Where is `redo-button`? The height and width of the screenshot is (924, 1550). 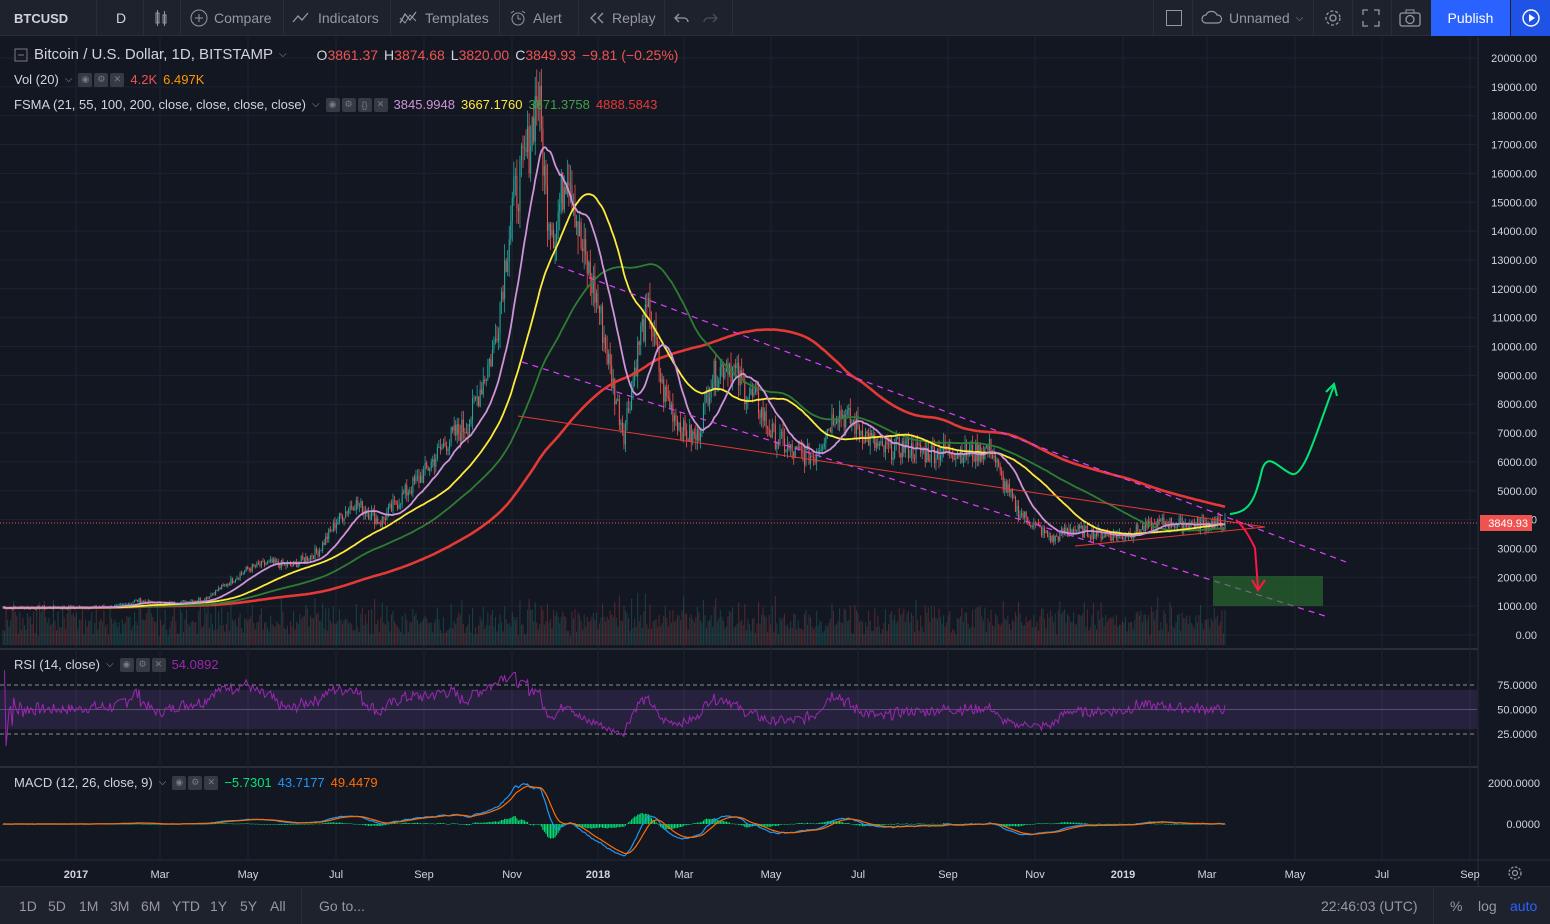 redo-button is located at coordinates (710, 18).